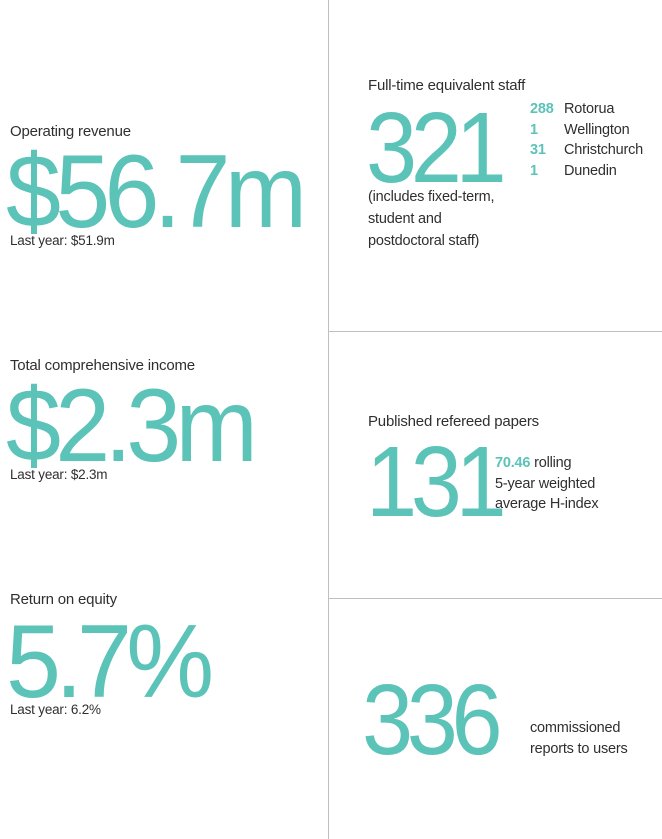 The height and width of the screenshot is (839, 662). I want to click on location-name: Dunedin, so click(590, 170).